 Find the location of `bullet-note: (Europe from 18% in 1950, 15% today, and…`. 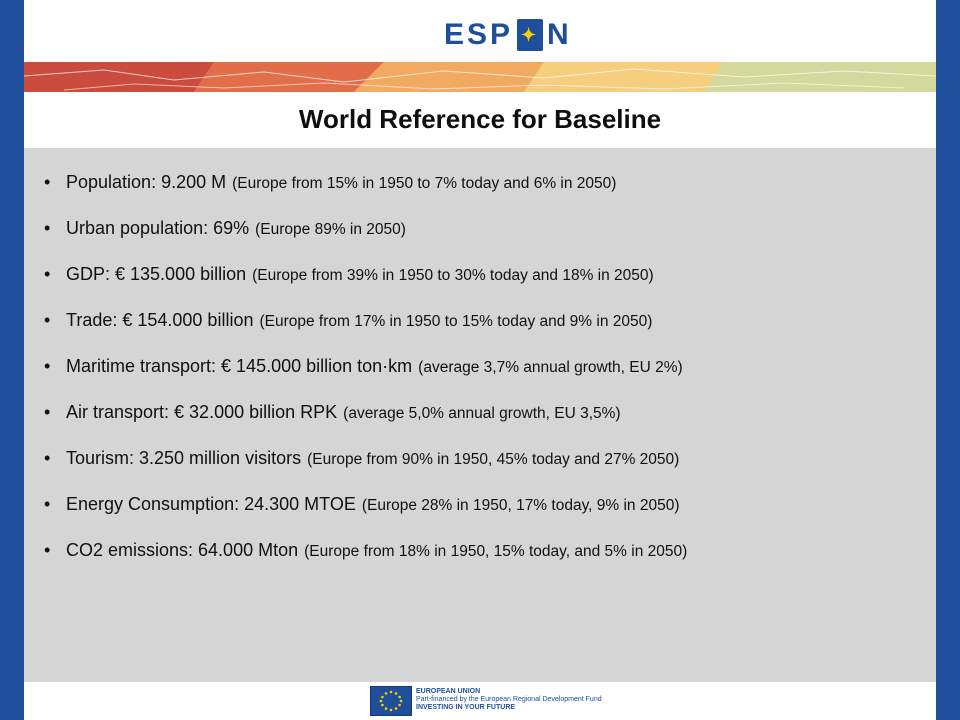

bullet-note: (Europe from 18% in 1950, 15% today, and… is located at coordinates (496, 551).